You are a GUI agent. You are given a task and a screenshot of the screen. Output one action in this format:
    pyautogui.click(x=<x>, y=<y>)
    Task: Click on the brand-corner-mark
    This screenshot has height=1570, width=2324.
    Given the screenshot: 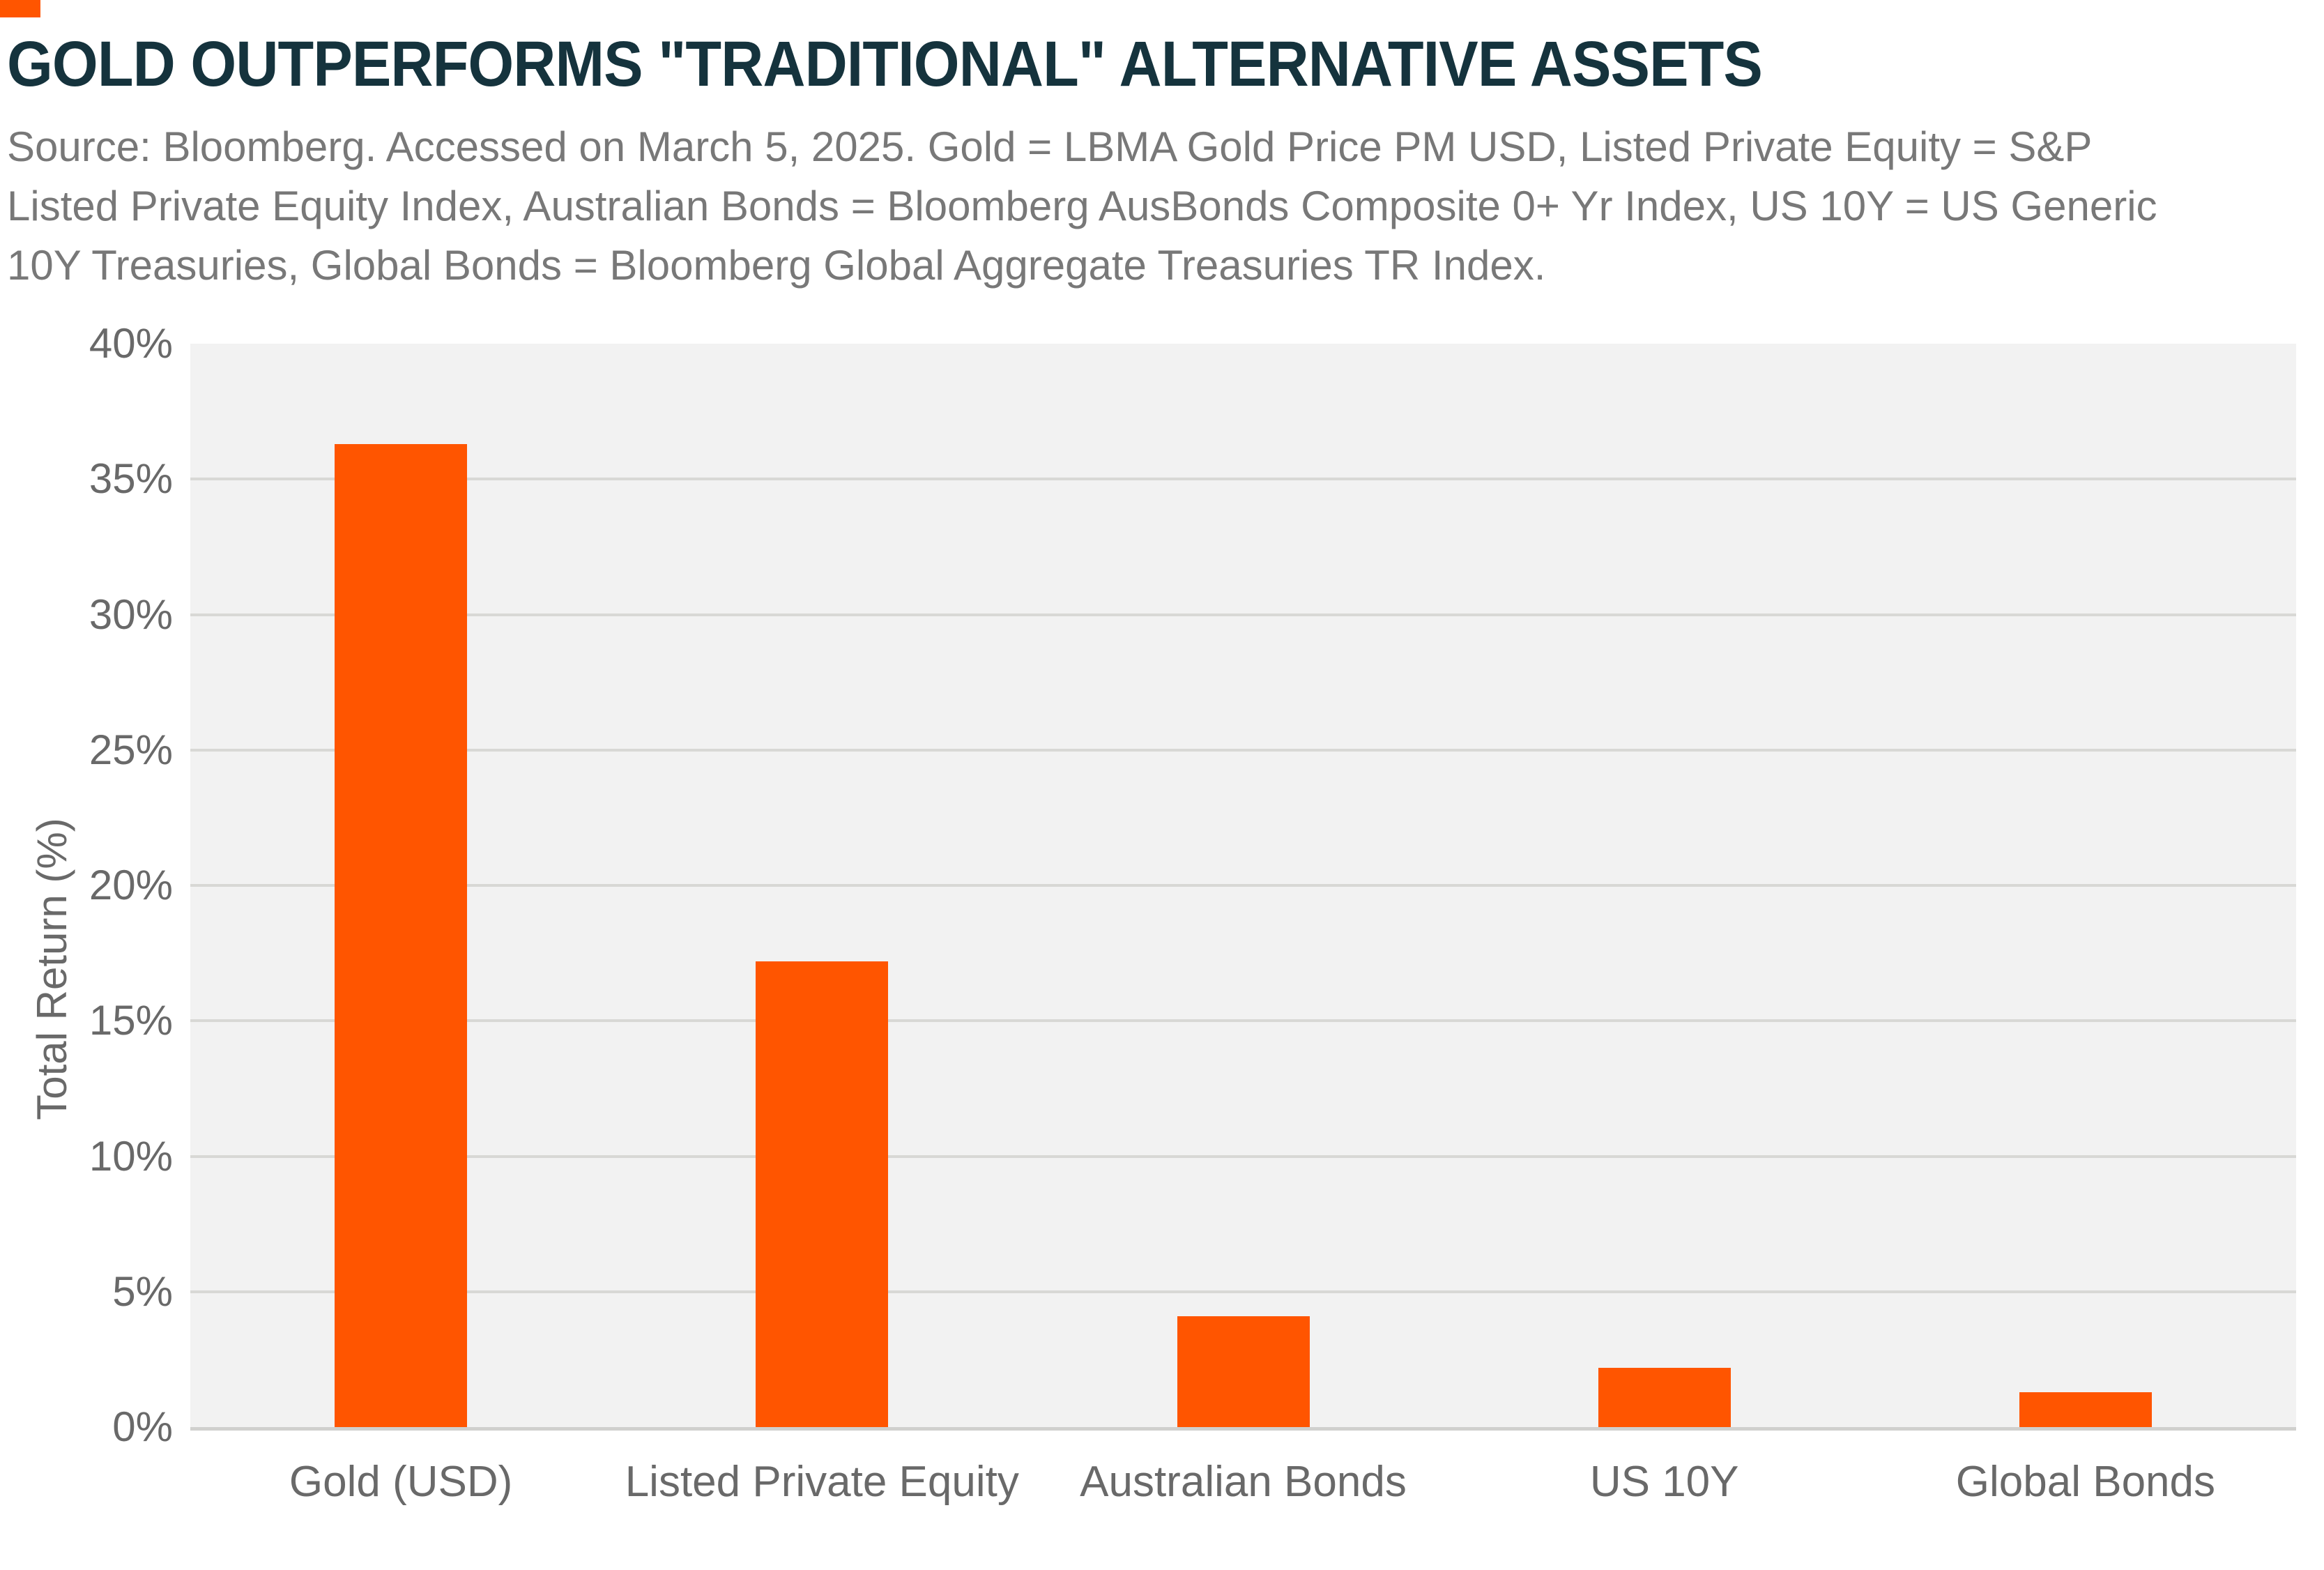 What is the action you would take?
    pyautogui.click(x=20, y=8)
    